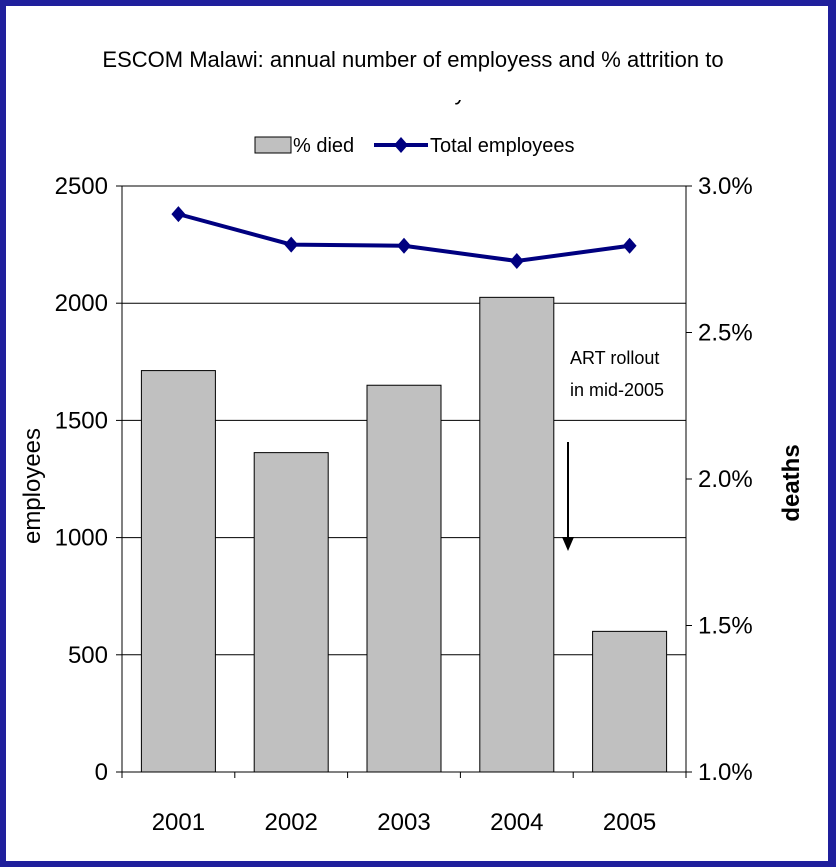  What do you see at coordinates (178, 822) in the screenshot?
I see `x-tick-label: 2001` at bounding box center [178, 822].